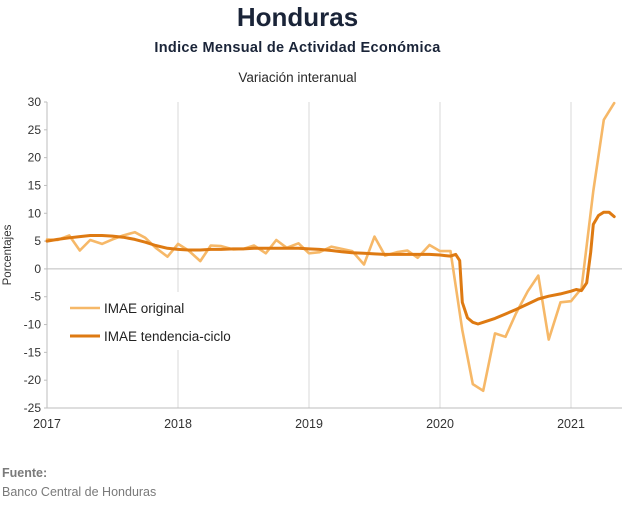  Describe the element at coordinates (35, 185) in the screenshot. I see `y-tick-label: 15` at that location.